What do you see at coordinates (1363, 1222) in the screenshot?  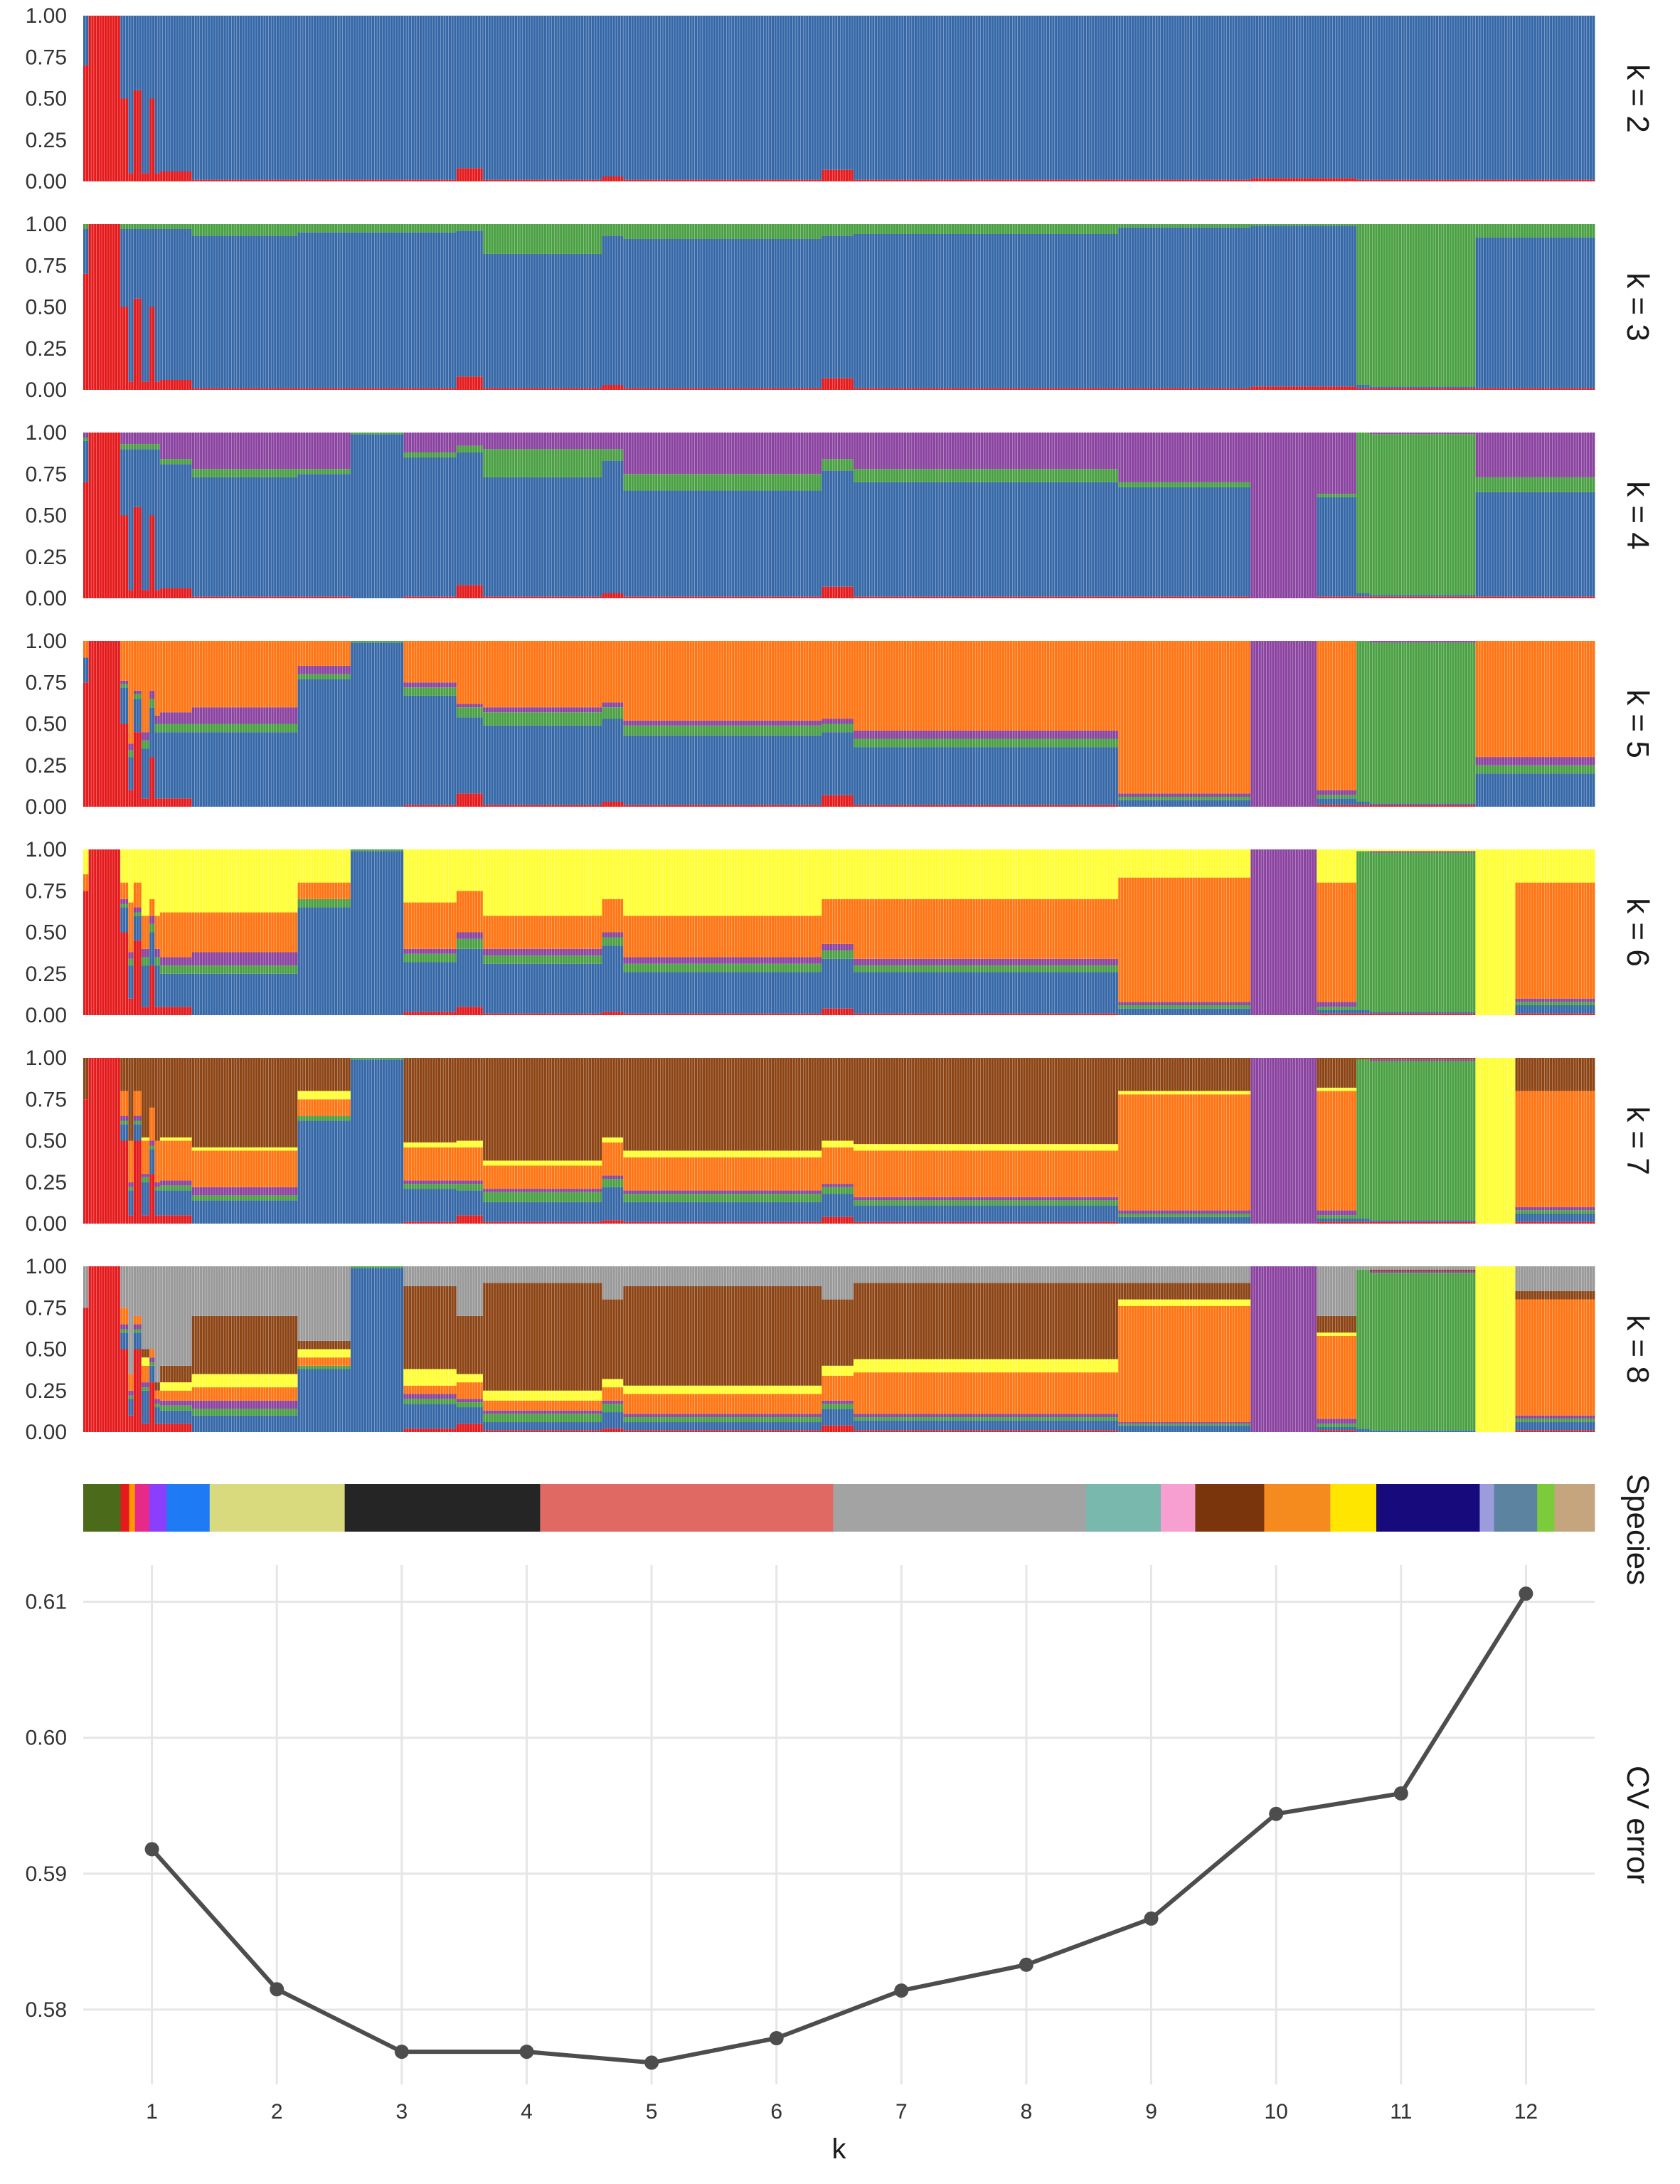 I see `ancestry-block-k7-22-c0` at bounding box center [1363, 1222].